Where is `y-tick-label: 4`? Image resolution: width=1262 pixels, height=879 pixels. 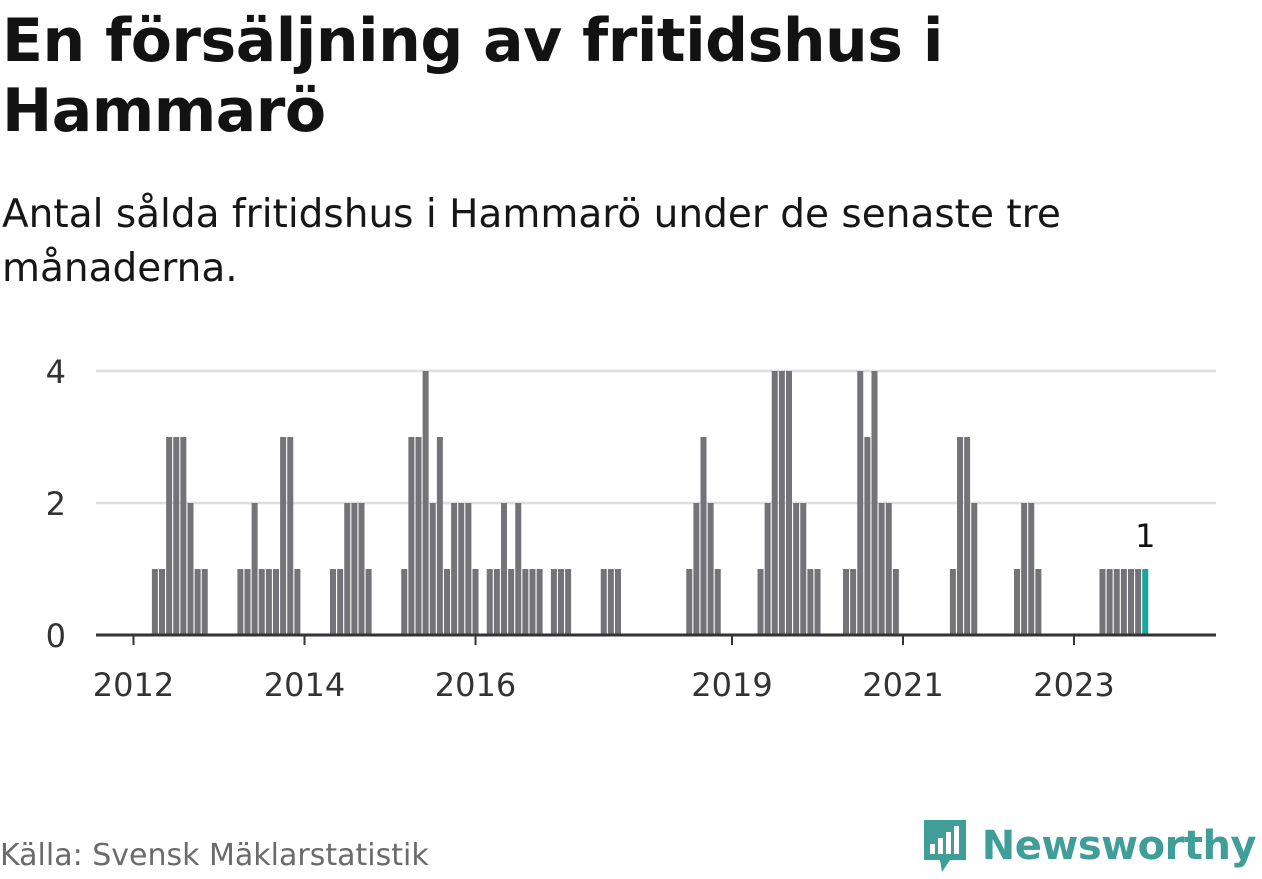
y-tick-label: 4 is located at coordinates (56, 372).